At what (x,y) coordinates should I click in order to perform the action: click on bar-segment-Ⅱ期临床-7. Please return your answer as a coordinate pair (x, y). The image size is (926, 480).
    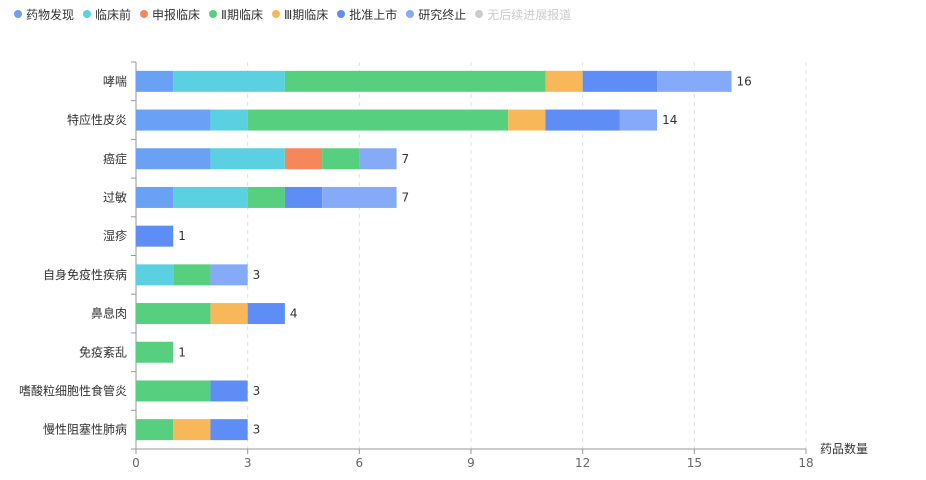
    Looking at the image, I should click on (155, 352).